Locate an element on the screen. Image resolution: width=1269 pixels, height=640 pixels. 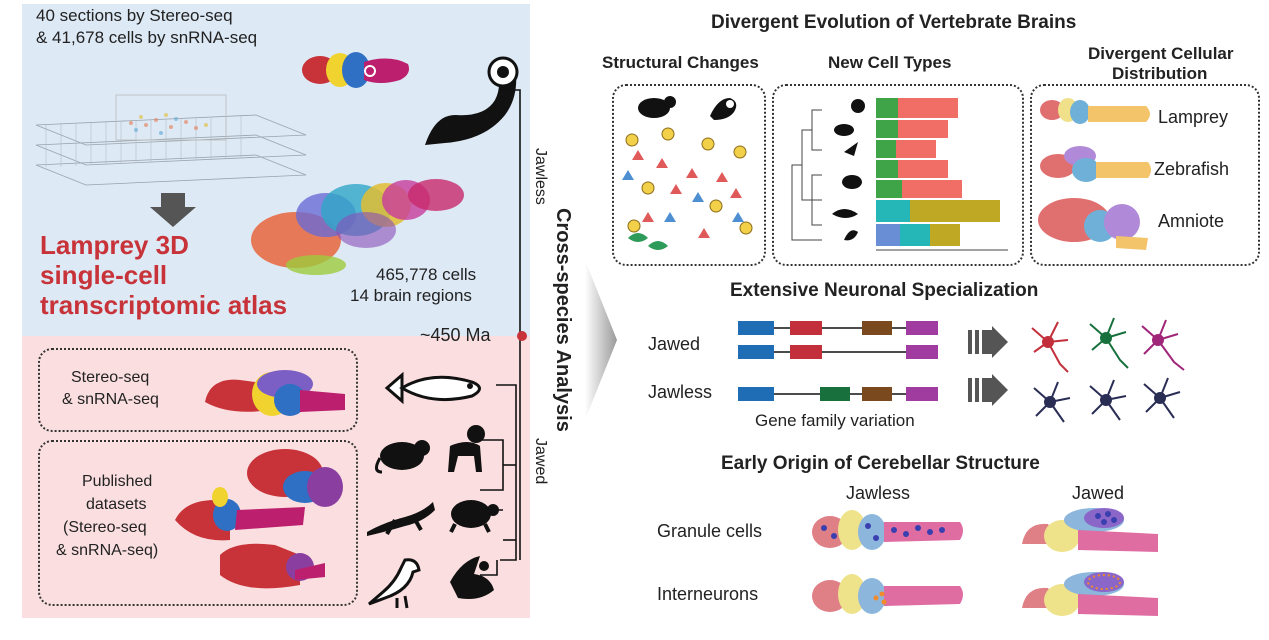
main-title: Divergent Evolution of Vertebrate Brains is located at coordinates (894, 22).